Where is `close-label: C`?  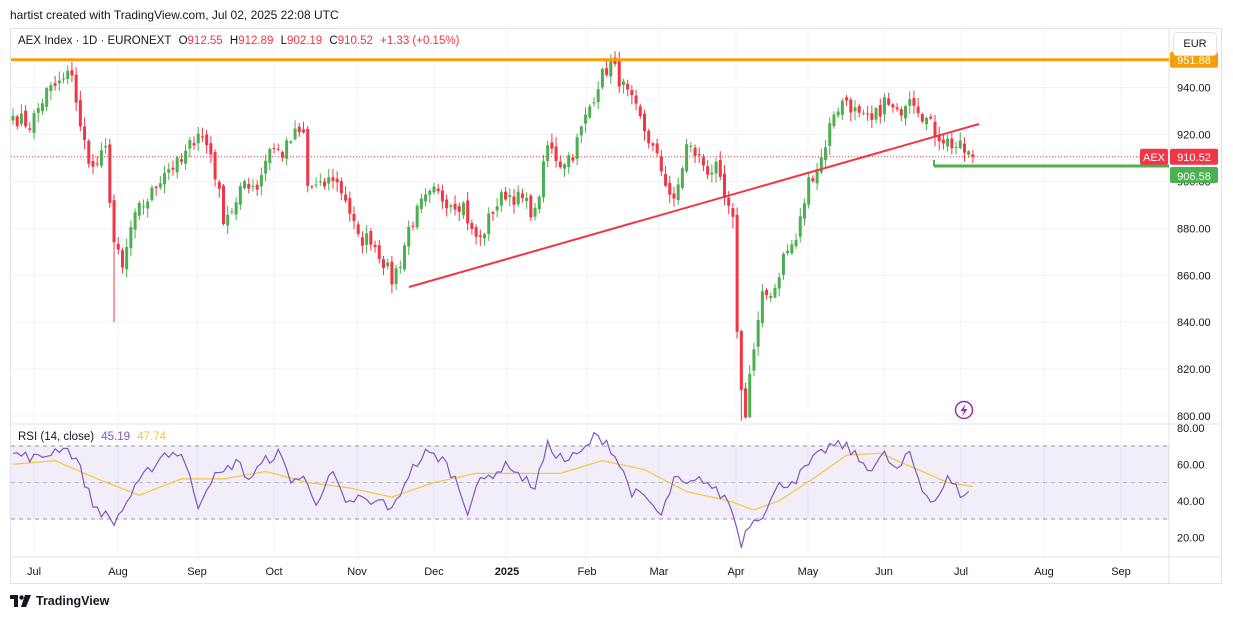
close-label: C is located at coordinates (333, 41).